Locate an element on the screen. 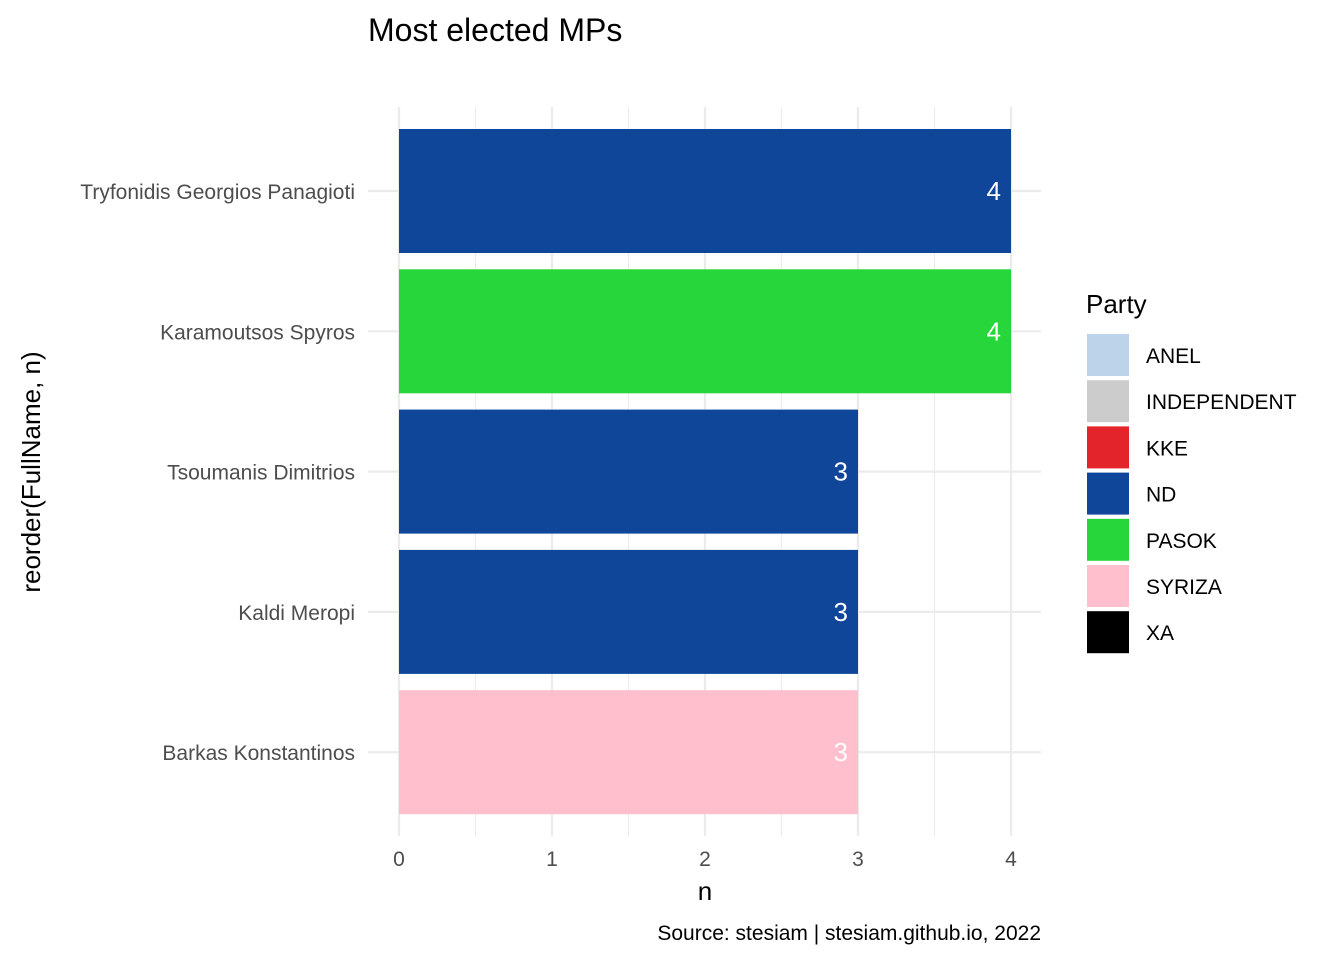 The height and width of the screenshot is (960, 1344). x-axis-title: n is located at coordinates (705, 891).